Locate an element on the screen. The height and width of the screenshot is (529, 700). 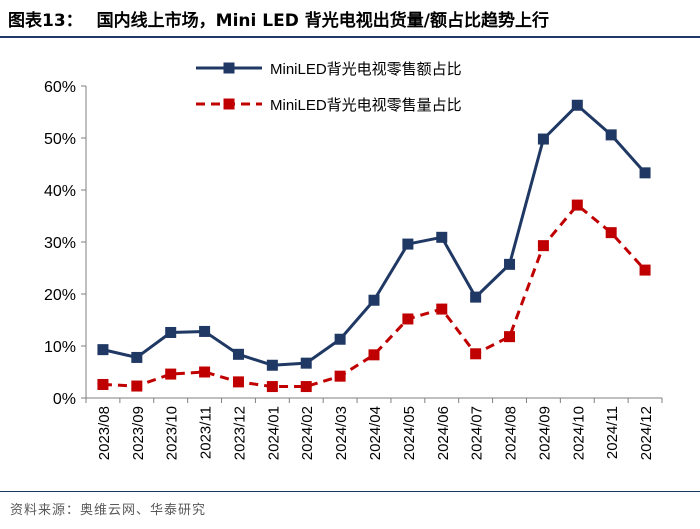
y-tick-label: 0% is located at coordinates (64, 399).